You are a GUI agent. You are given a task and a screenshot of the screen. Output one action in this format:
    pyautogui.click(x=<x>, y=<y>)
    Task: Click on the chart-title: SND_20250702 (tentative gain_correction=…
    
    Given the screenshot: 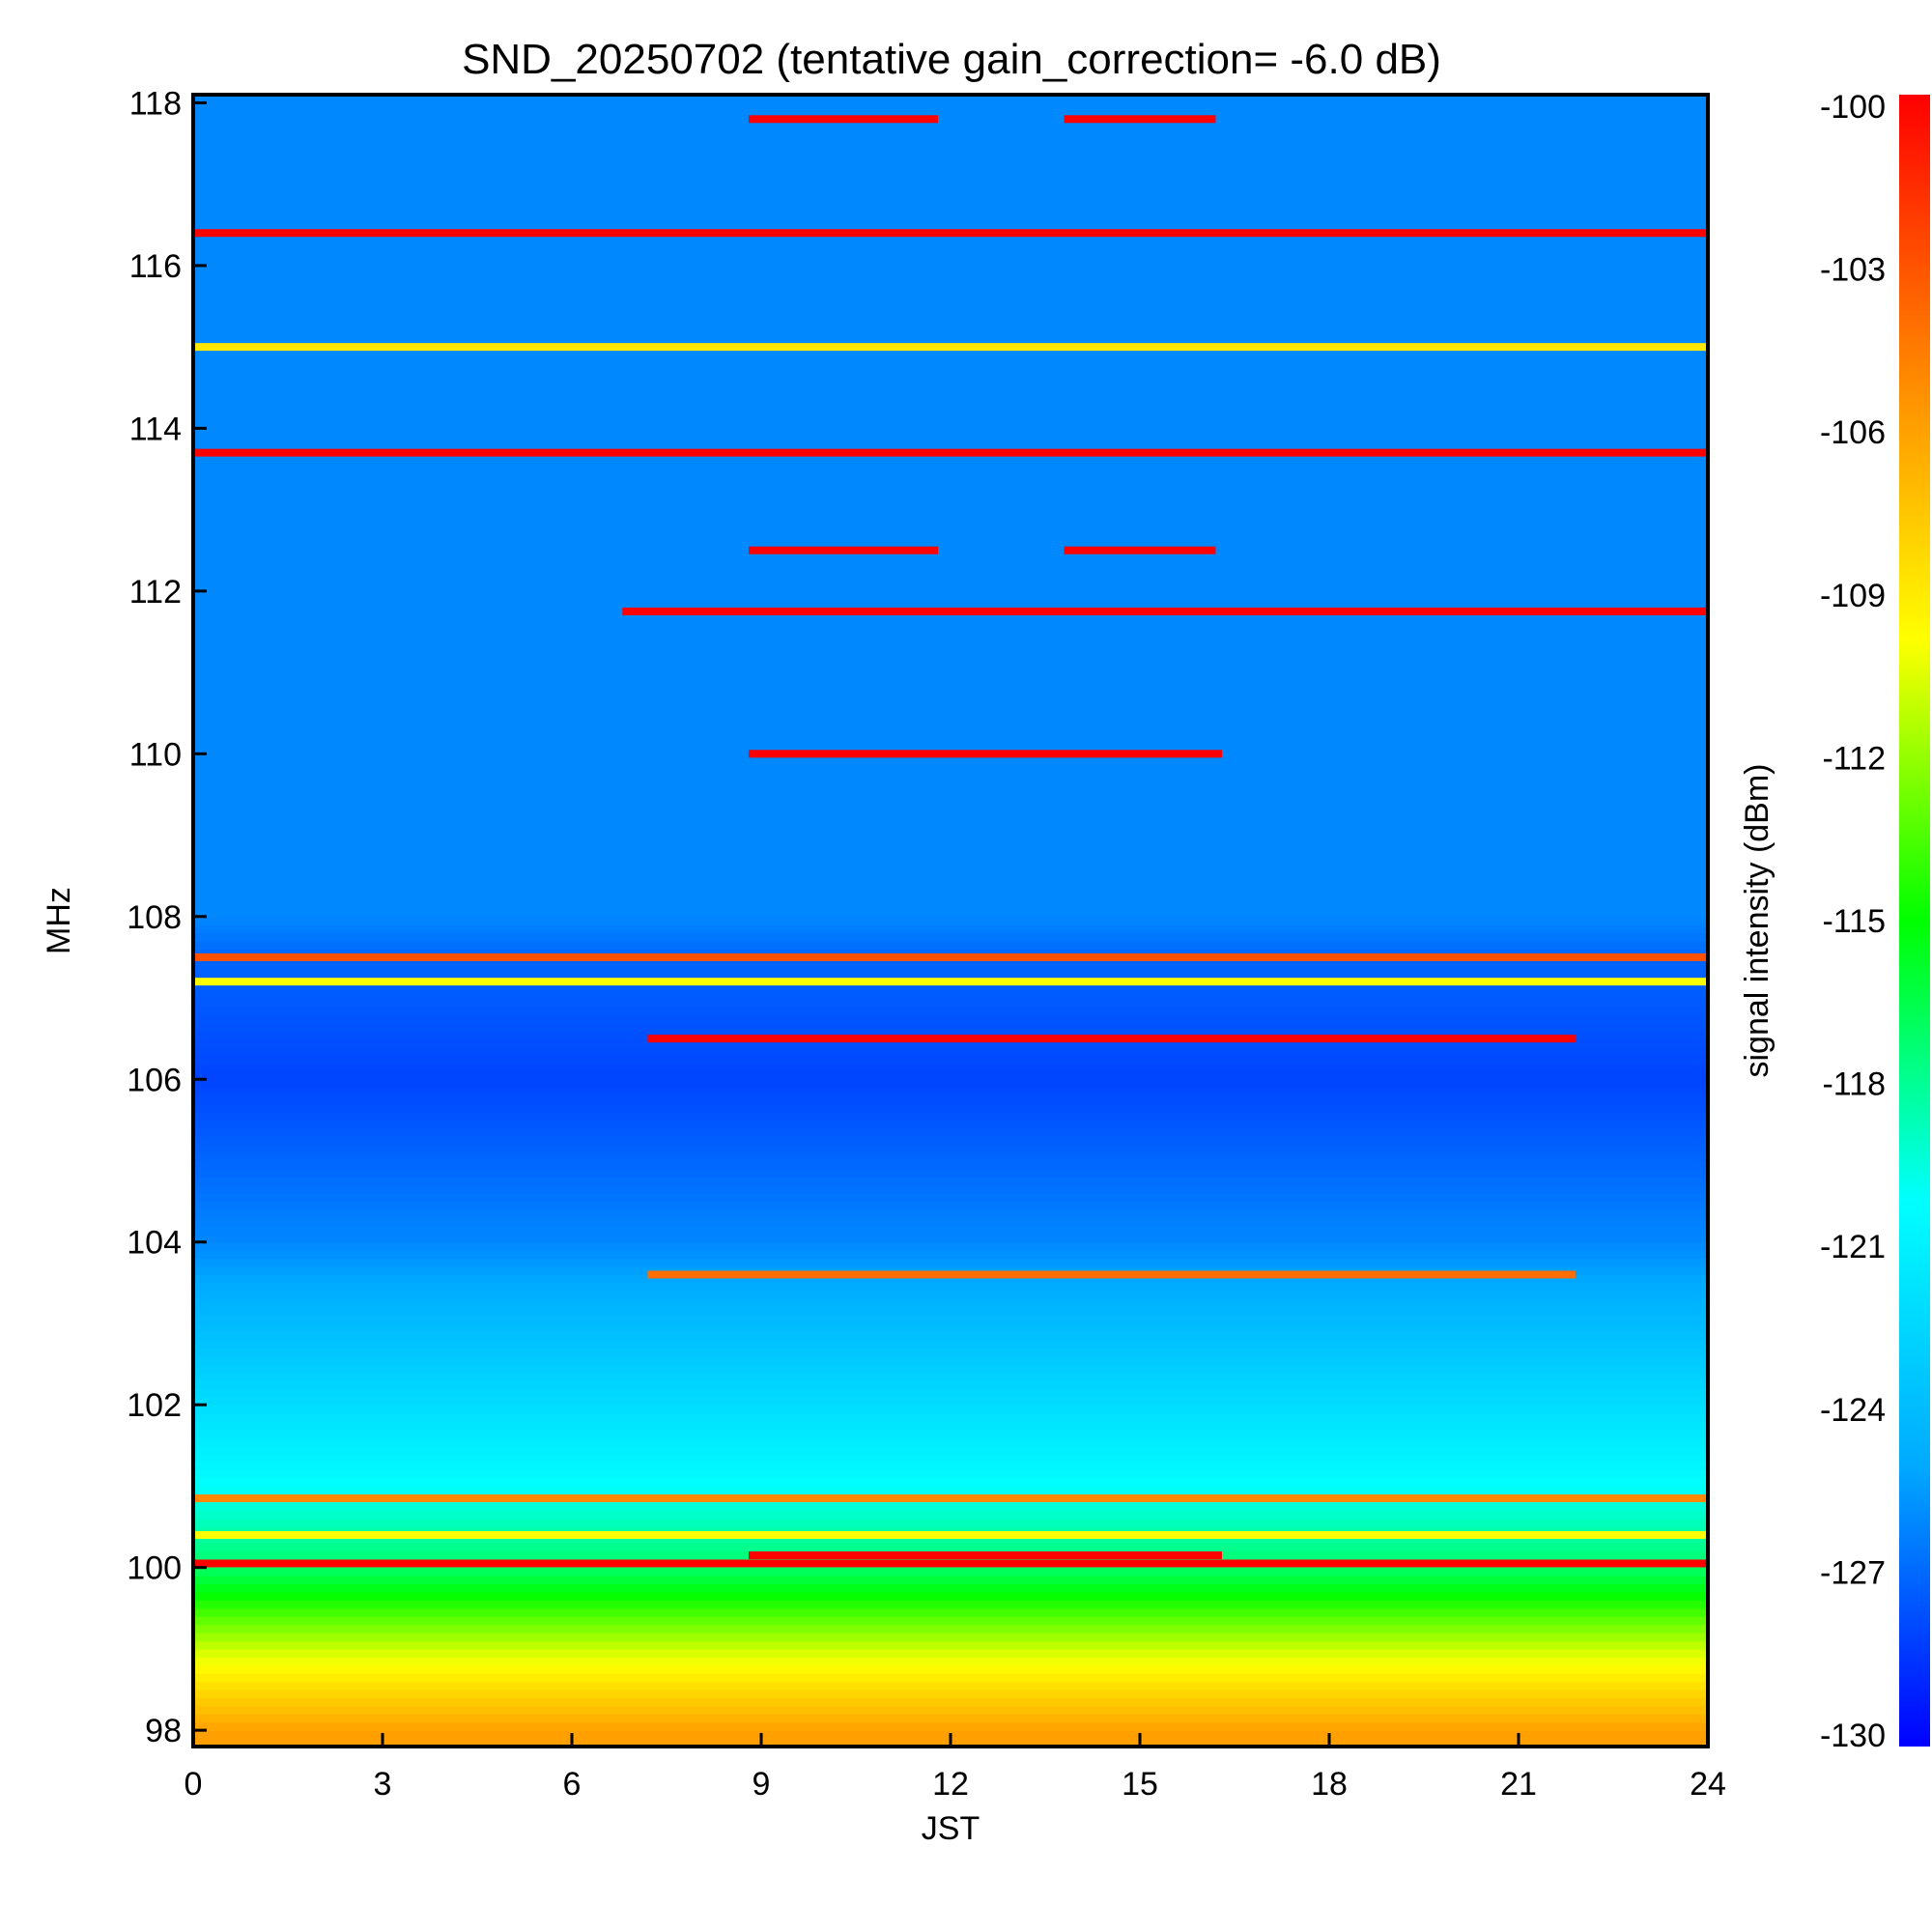 What is the action you would take?
    pyautogui.click(x=951, y=59)
    